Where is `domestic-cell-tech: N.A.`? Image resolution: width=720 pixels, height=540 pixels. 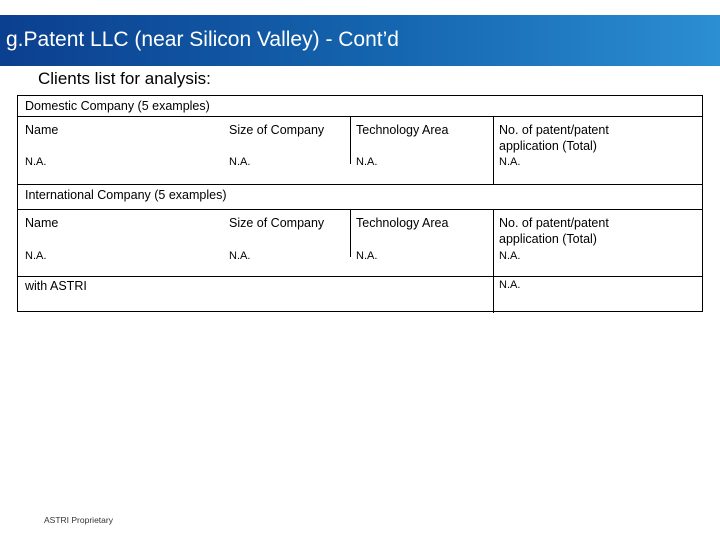 domestic-cell-tech: N.A. is located at coordinates (367, 162).